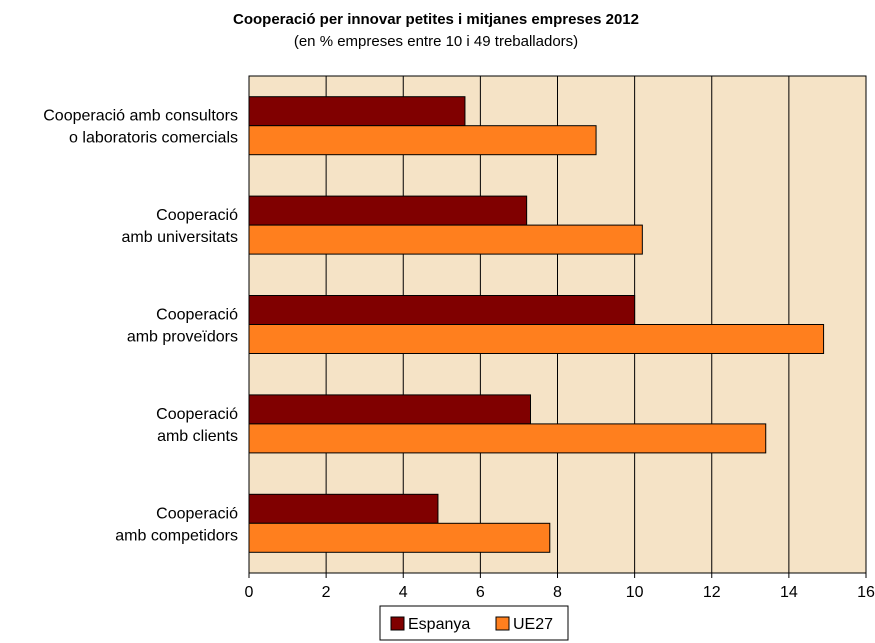 This screenshot has width=875, height=643. What do you see at coordinates (176, 524) in the screenshot?
I see `category-label-5: Cooperació amb competidors` at bounding box center [176, 524].